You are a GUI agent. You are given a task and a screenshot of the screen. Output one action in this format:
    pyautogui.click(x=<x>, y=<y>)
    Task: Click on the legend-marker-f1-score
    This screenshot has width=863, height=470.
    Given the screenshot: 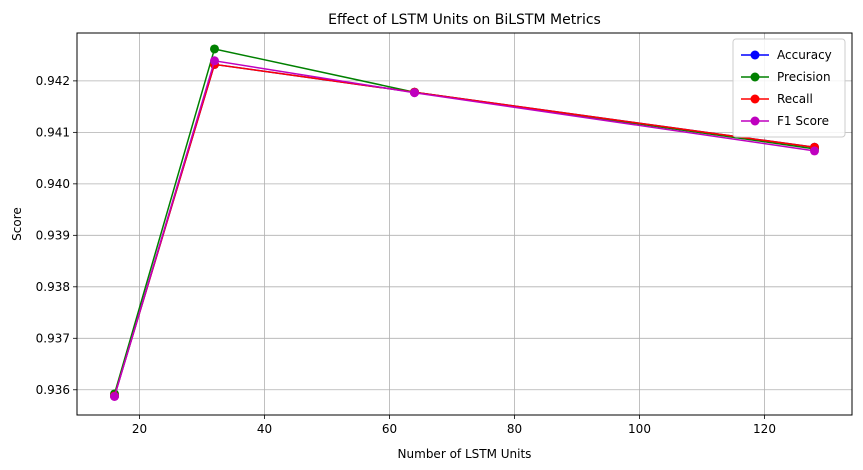 What is the action you would take?
    pyautogui.click(x=755, y=121)
    